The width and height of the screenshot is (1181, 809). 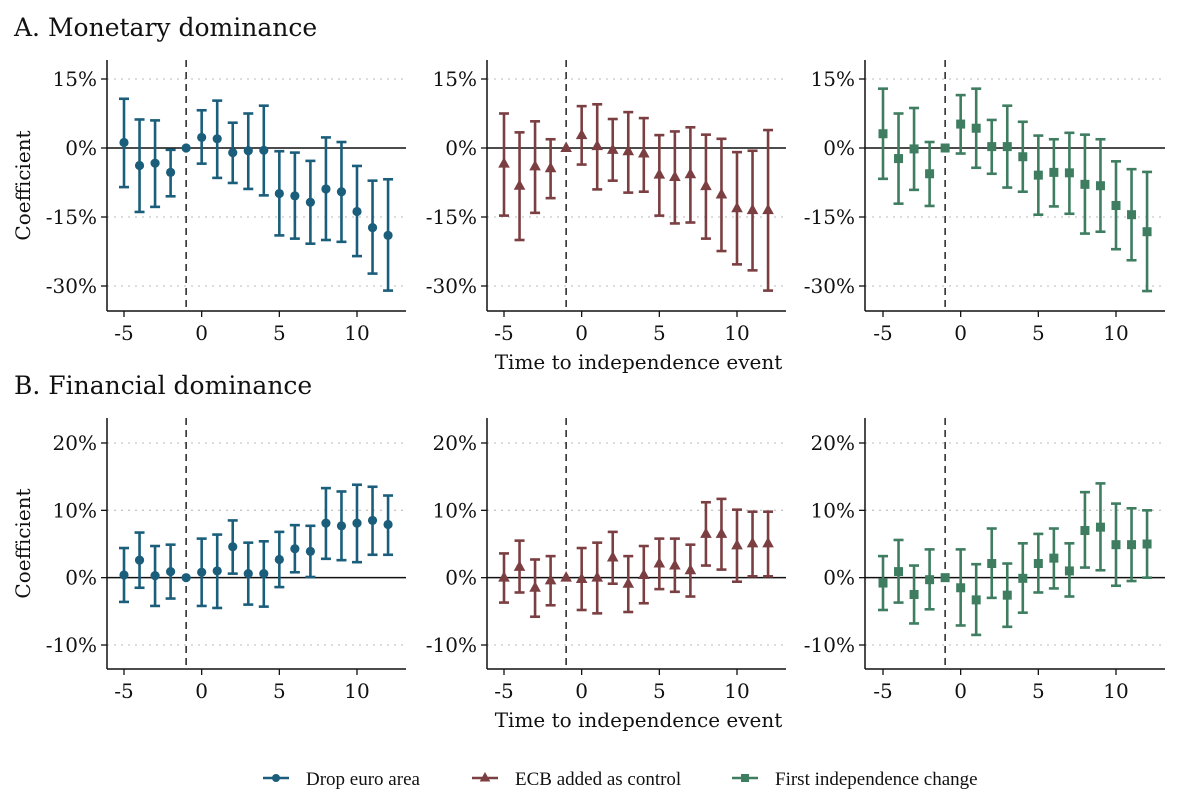 What do you see at coordinates (279, 333) in the screenshot?
I see `x-tick-label: 5` at bounding box center [279, 333].